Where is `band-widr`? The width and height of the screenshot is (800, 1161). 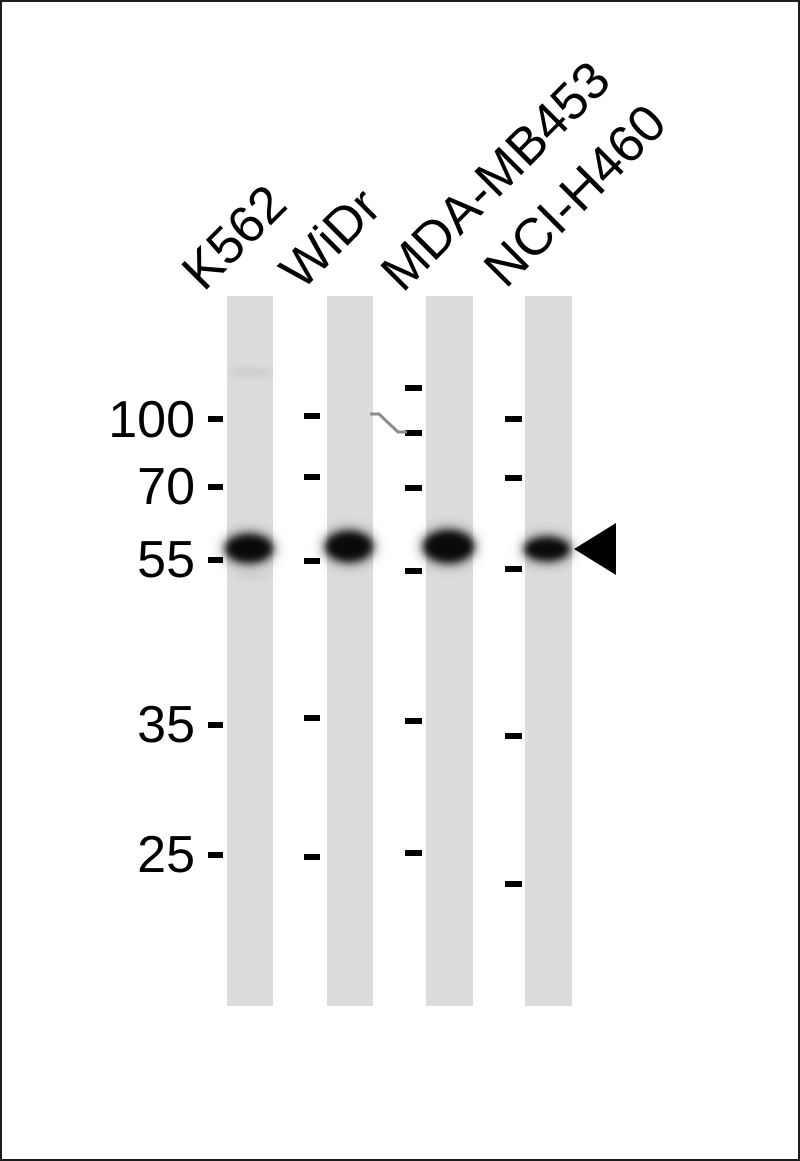 band-widr is located at coordinates (349, 546).